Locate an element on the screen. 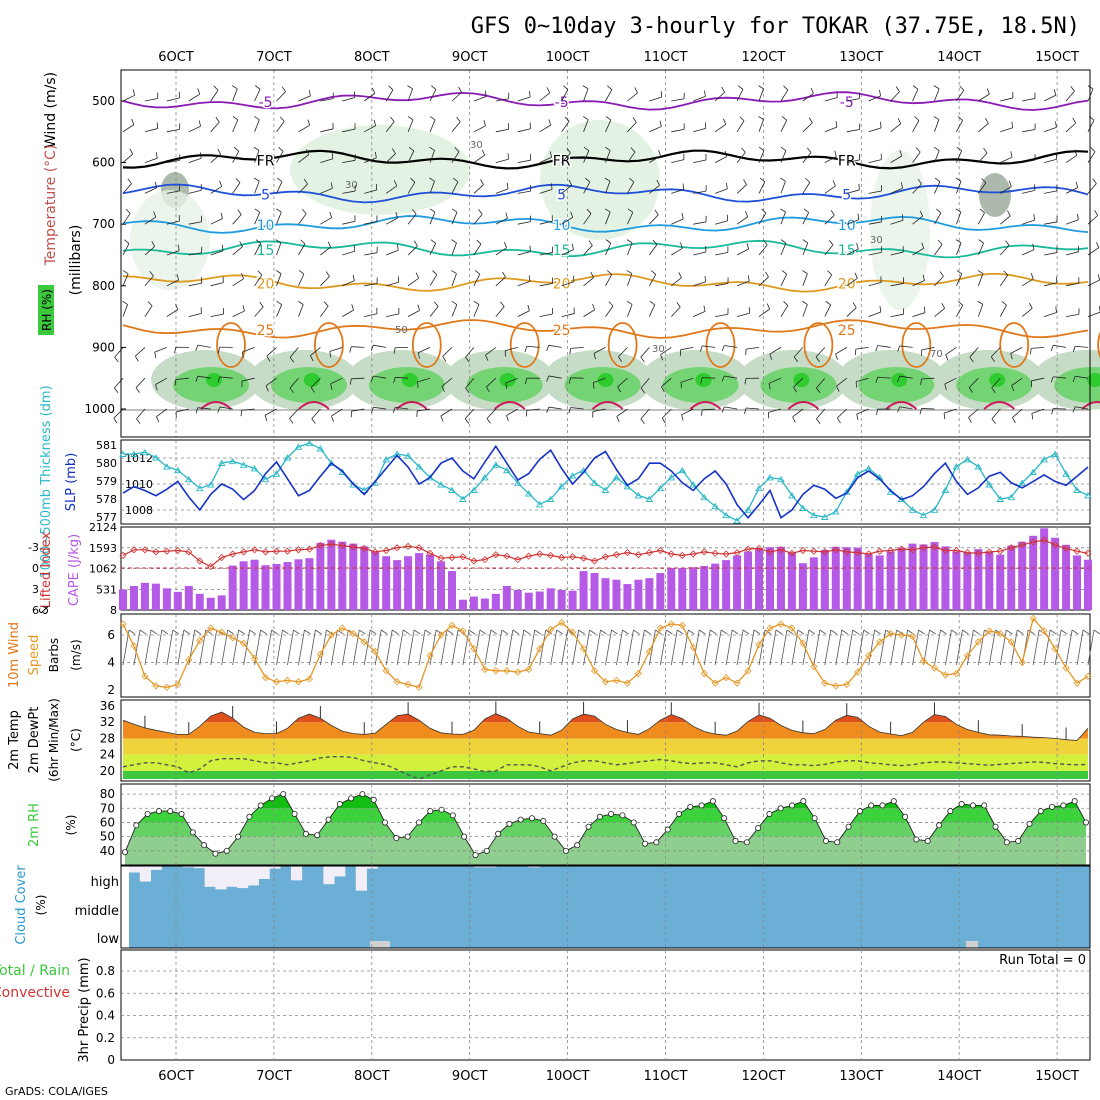  isotherm-label: 5 is located at coordinates (561, 195).